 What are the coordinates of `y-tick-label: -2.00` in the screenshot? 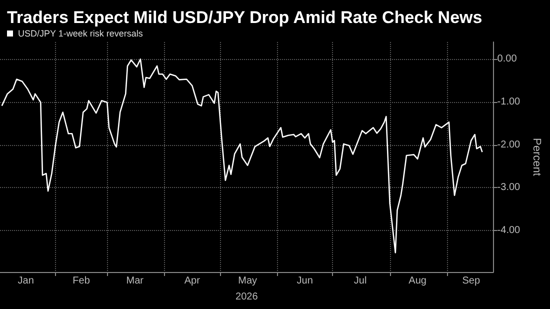 It's located at (509, 144).